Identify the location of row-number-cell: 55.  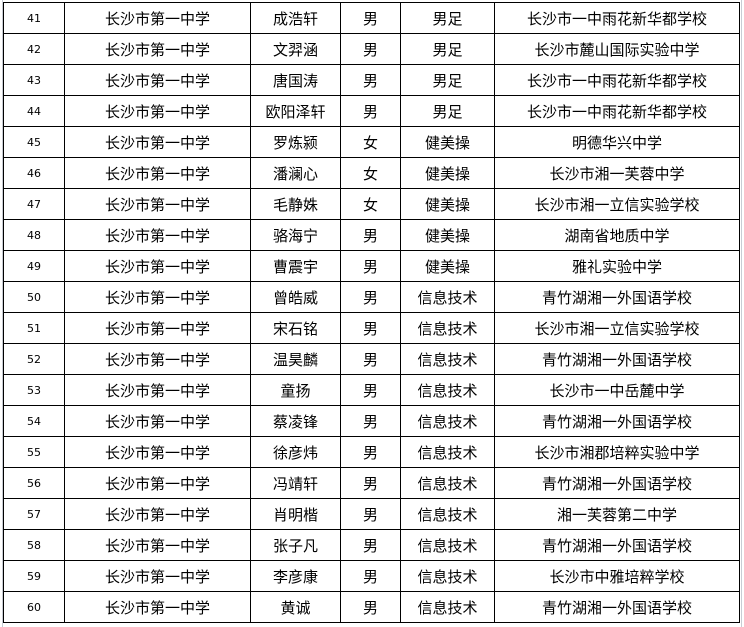
(34, 452).